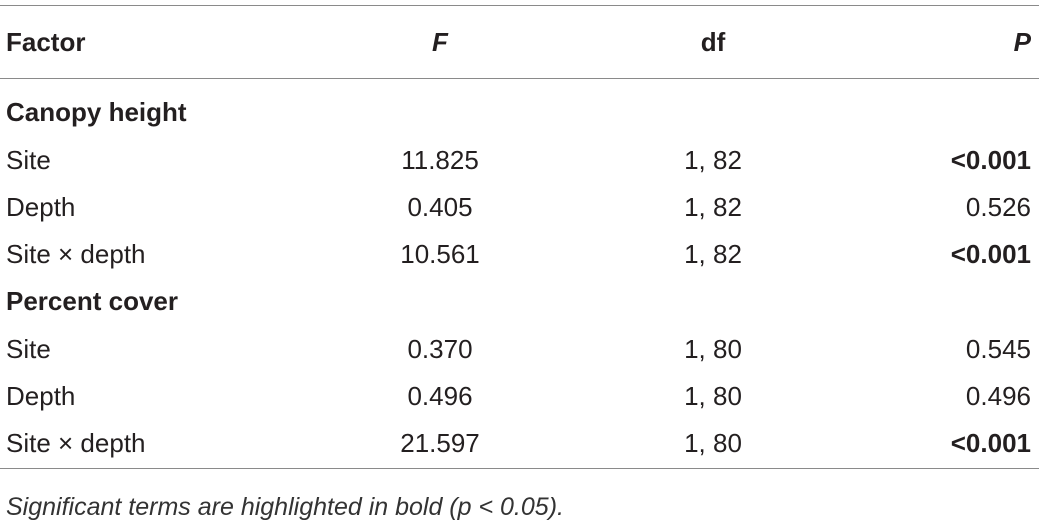  Describe the element at coordinates (519, 468) in the screenshot. I see `bottom-rule` at that location.